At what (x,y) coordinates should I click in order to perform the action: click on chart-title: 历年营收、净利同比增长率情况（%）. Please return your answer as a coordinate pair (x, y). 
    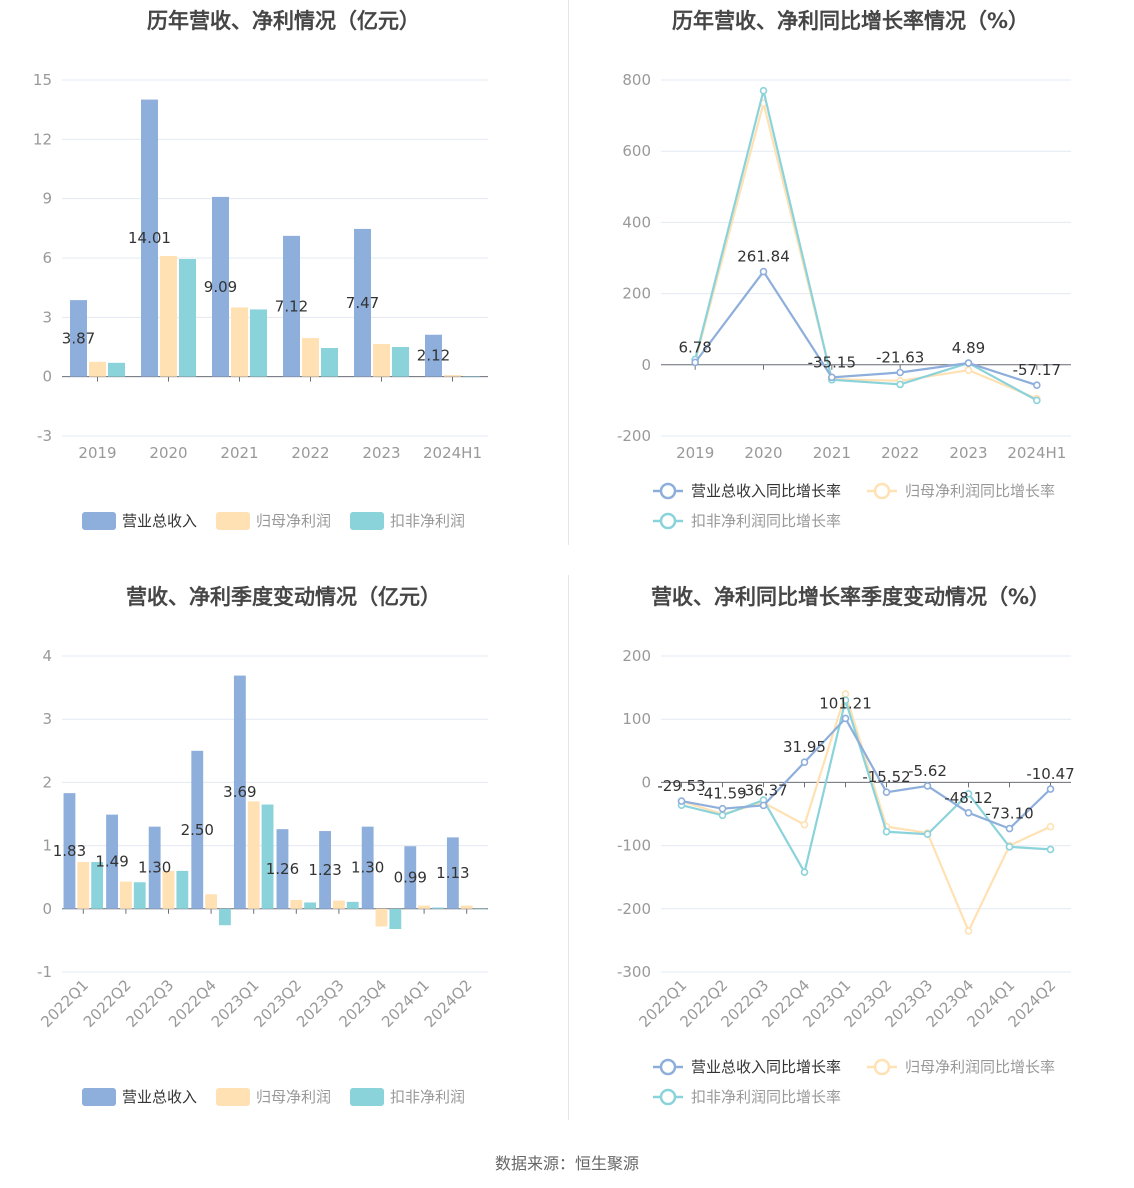
    Looking at the image, I should click on (850, 21).